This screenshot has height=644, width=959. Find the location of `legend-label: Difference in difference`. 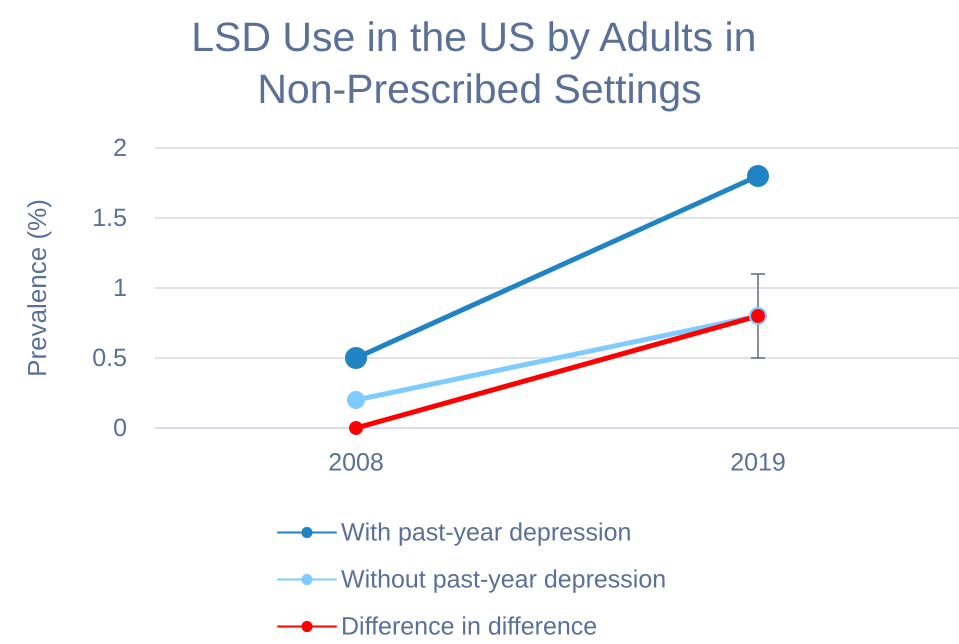

legend-label: Difference in difference is located at coordinates (469, 626).